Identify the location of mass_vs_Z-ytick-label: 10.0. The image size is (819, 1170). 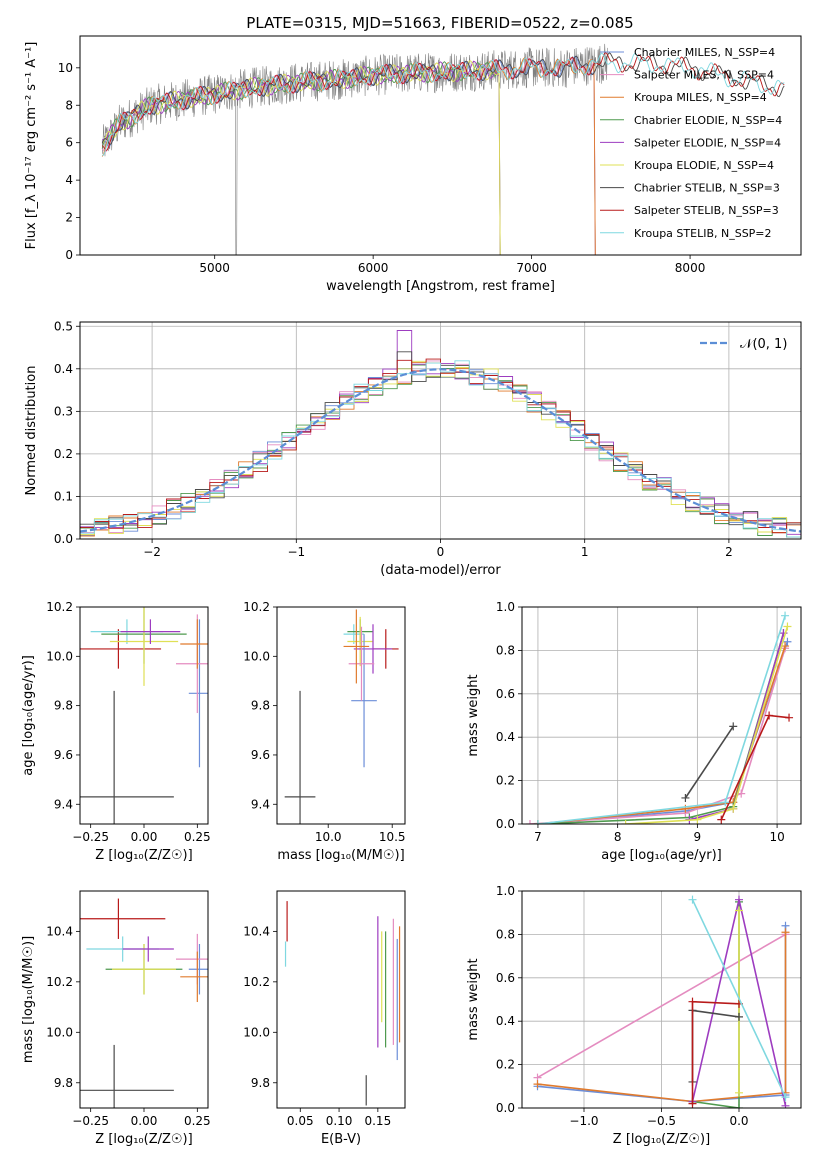
(59, 1032).